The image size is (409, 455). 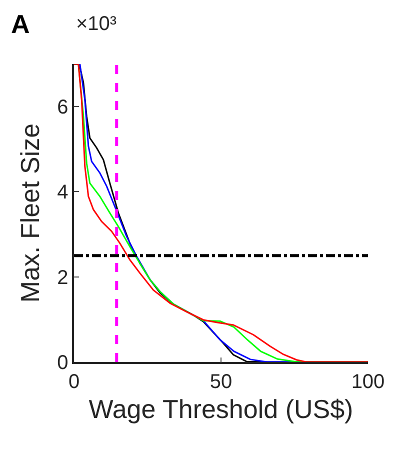 What do you see at coordinates (221, 409) in the screenshot?
I see `x-axis-title: Wage Threshold (US$)` at bounding box center [221, 409].